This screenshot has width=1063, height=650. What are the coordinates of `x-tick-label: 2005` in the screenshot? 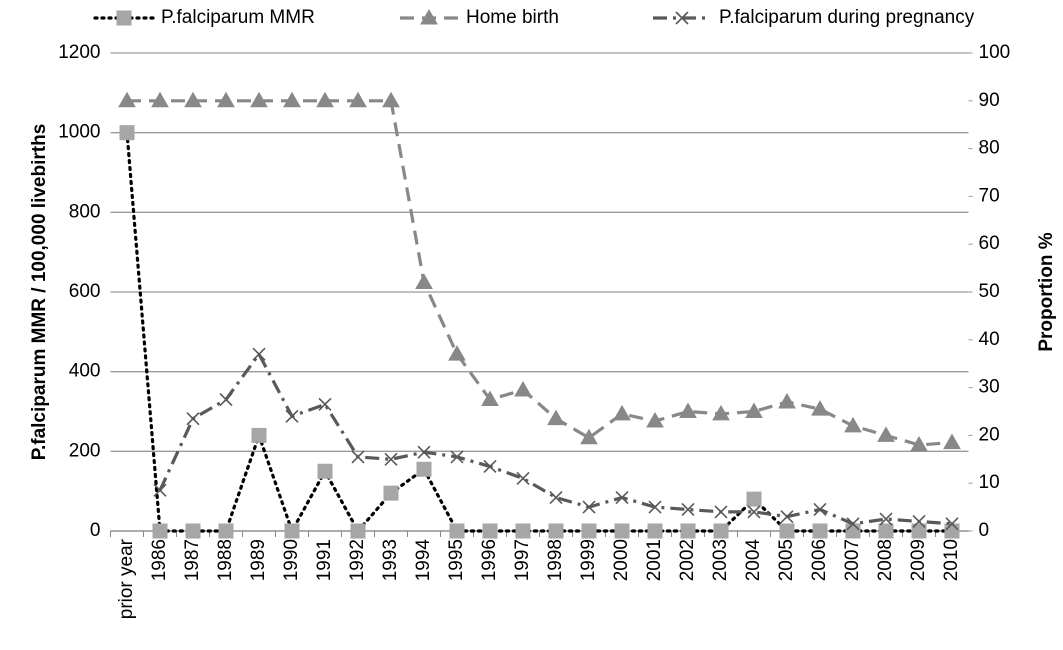 It's located at (786, 560).